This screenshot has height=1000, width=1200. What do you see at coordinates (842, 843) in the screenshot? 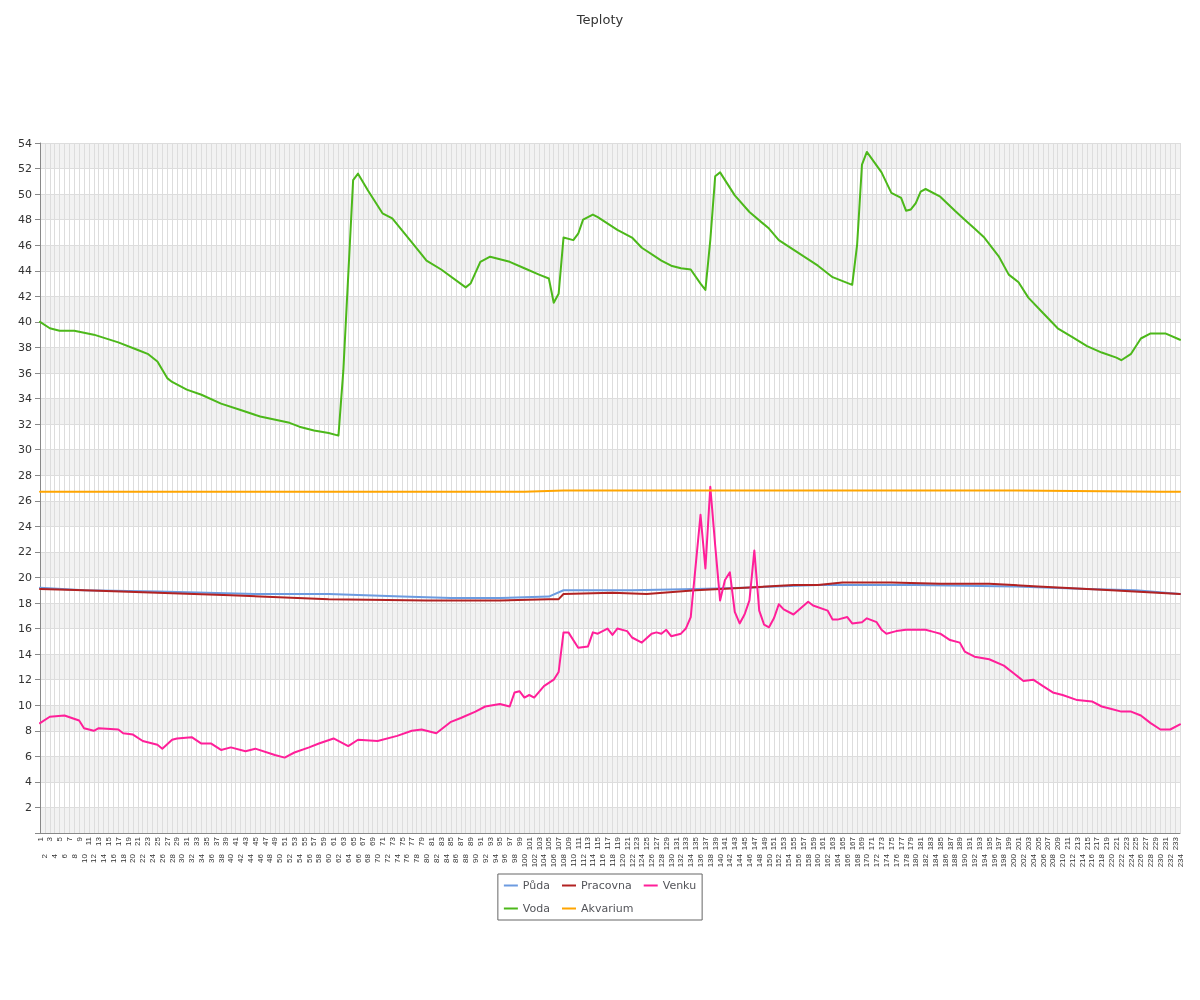
I see `x-tick-label: 165` at bounding box center [842, 843].